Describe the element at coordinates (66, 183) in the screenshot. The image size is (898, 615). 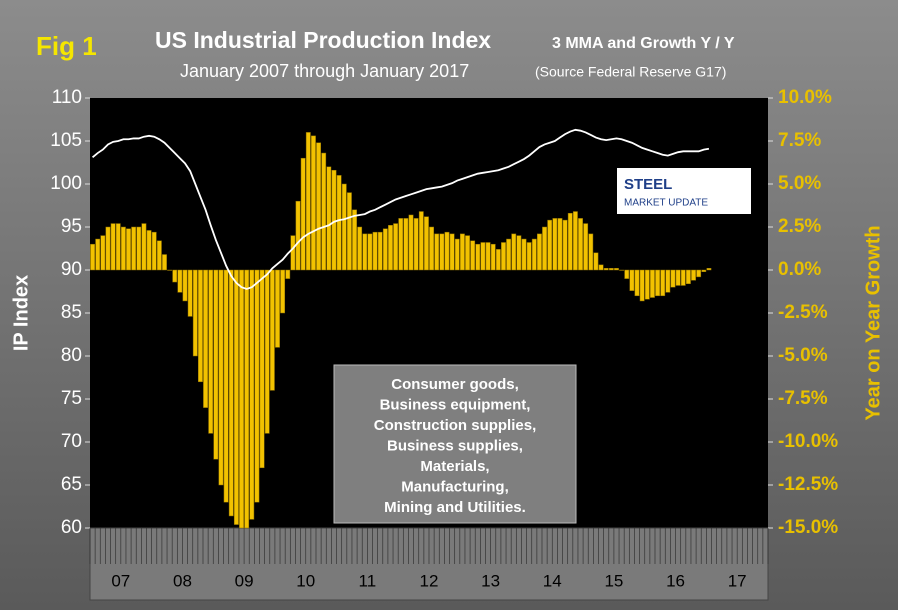
I see `y-tick-label: 100` at that location.